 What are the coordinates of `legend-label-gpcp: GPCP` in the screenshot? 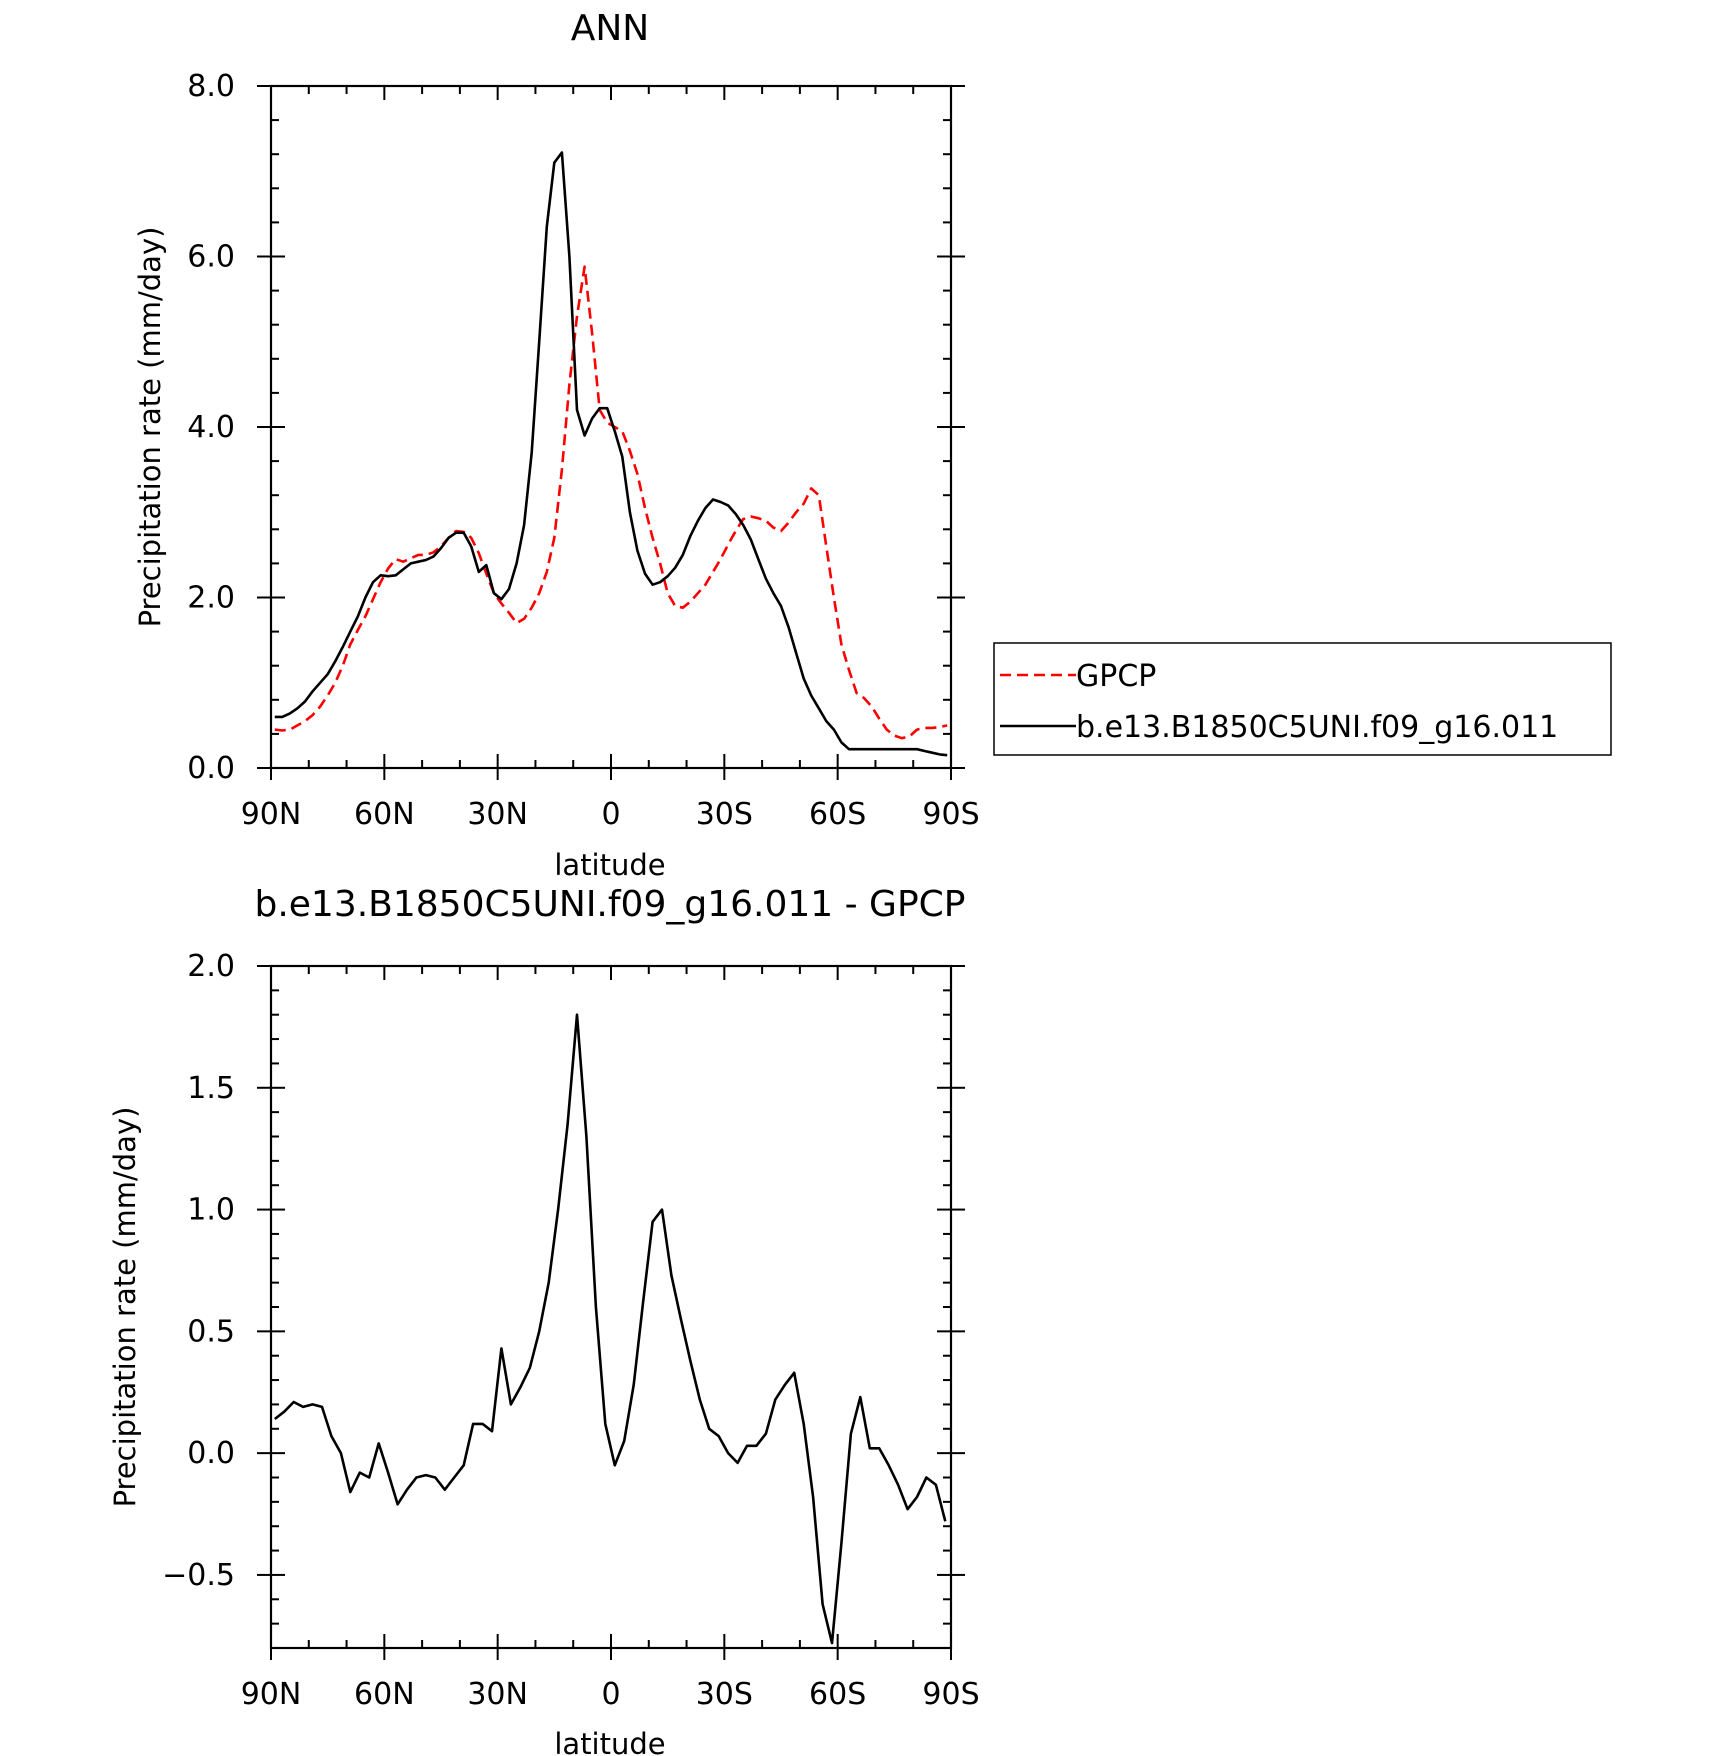 It's located at (1116, 676).